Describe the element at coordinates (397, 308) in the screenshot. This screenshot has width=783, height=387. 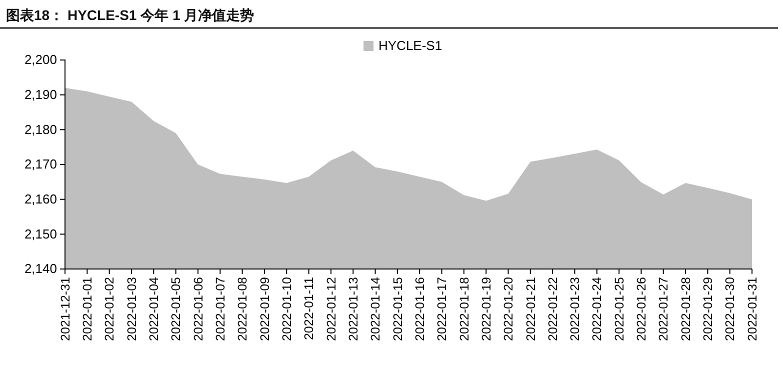
I see `x-tick-label: 2022-01-15` at that location.